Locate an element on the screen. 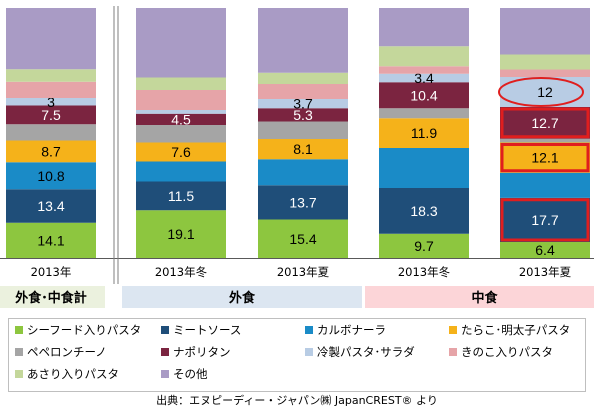 This screenshot has height=408, width=594. data-label: 12.1 is located at coordinates (544, 158).